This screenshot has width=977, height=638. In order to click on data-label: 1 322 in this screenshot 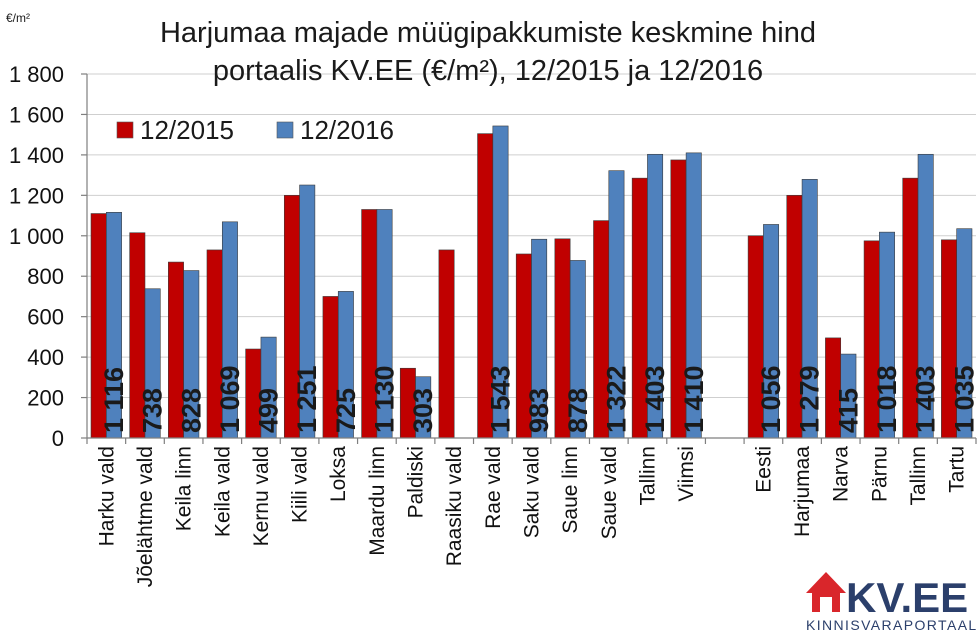, I will do `click(616, 399)`.